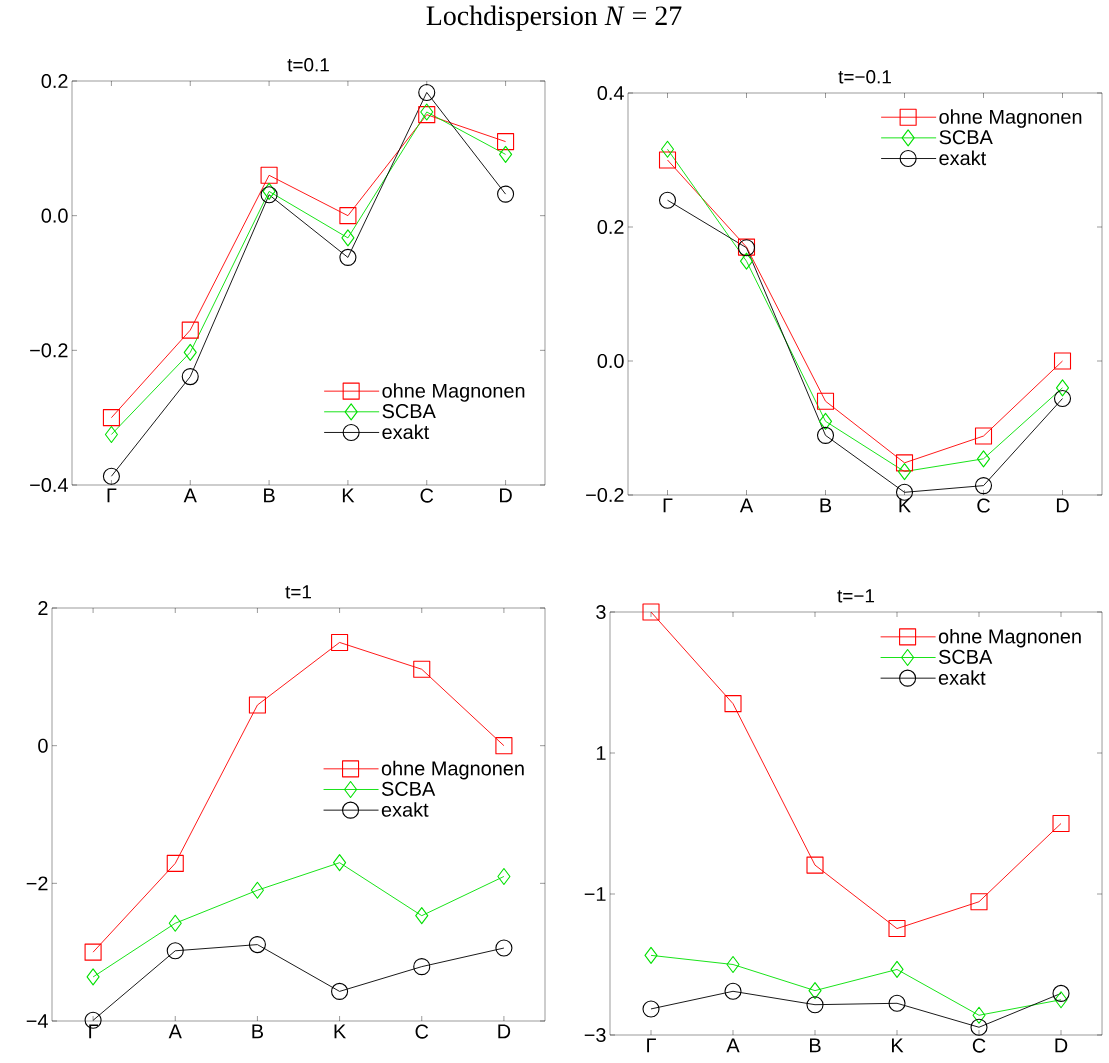 The height and width of the screenshot is (1063, 1109). What do you see at coordinates (856, 596) in the screenshot?
I see `chart-title: t=−1` at bounding box center [856, 596].